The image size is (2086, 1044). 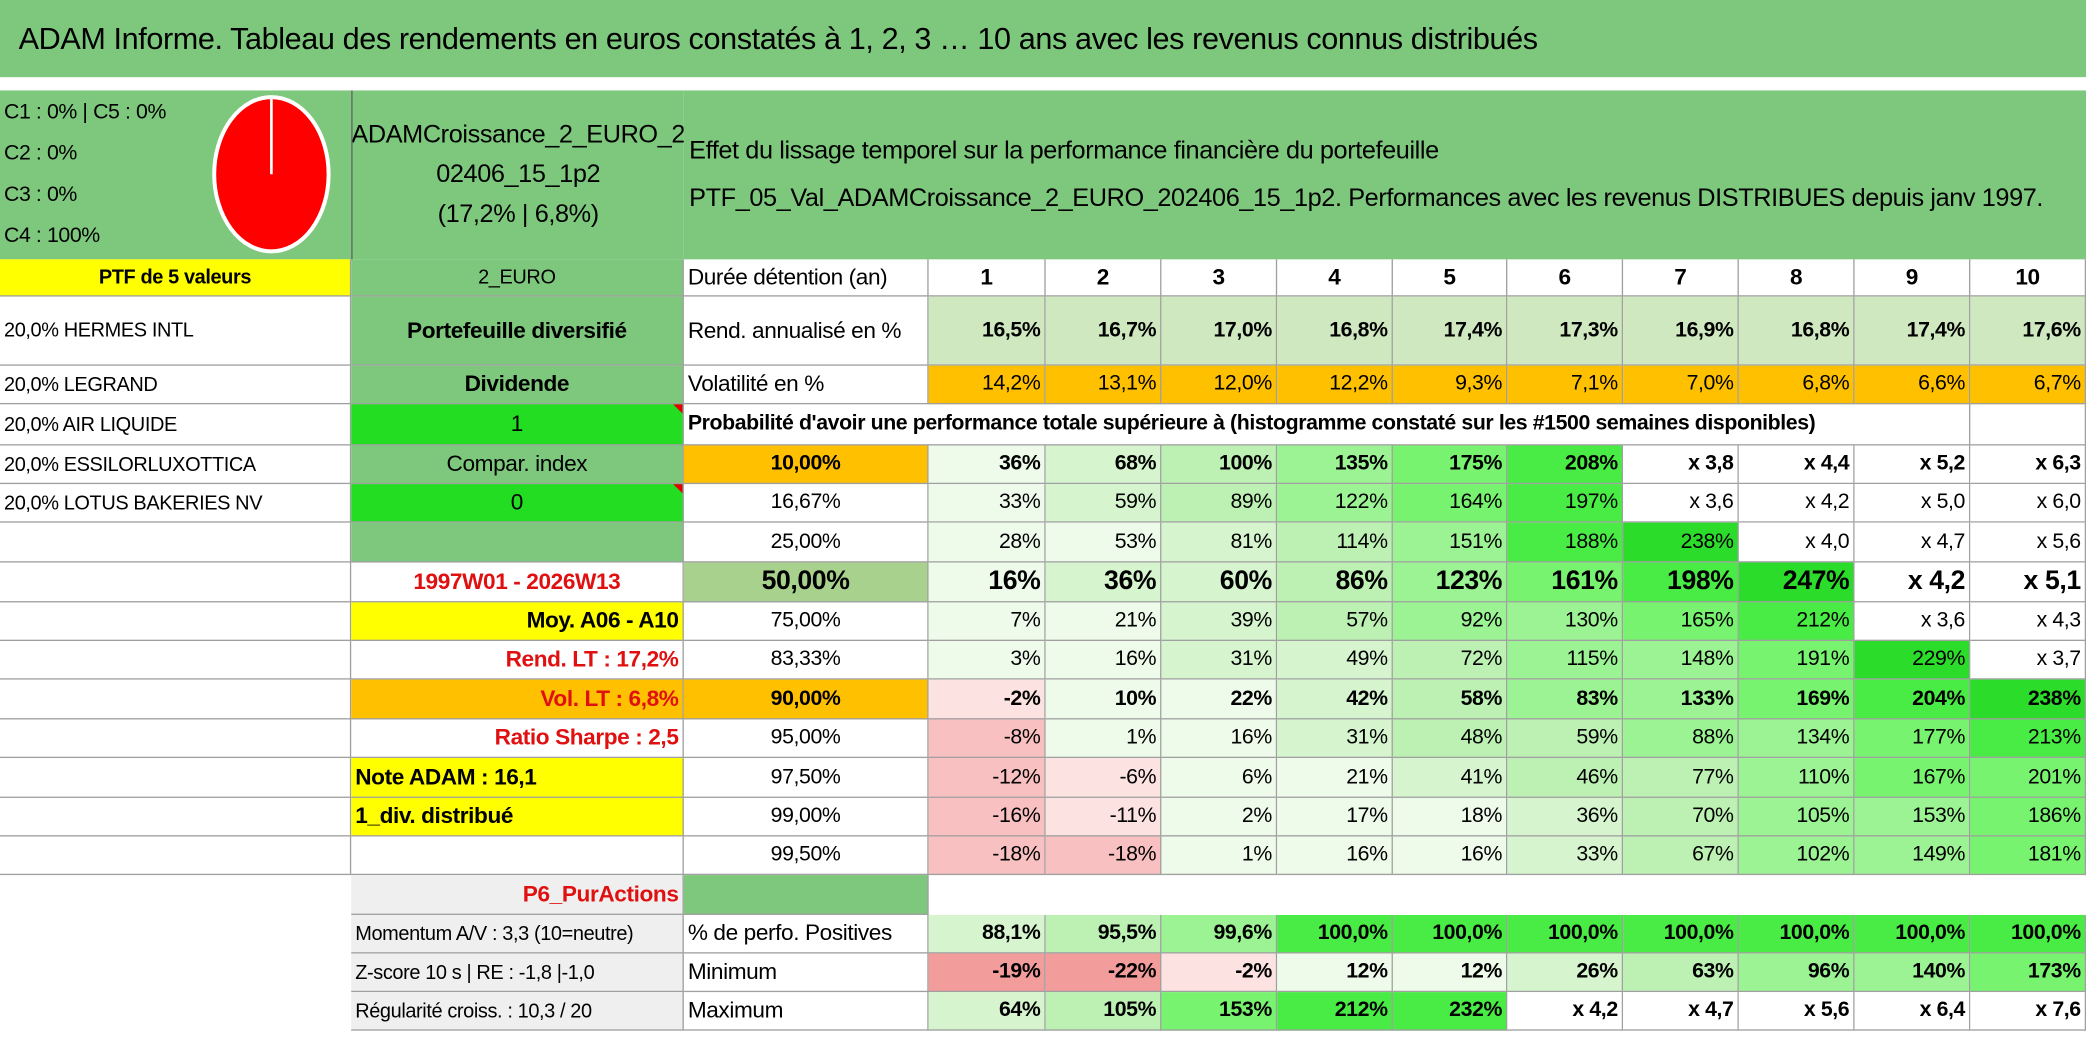 I want to click on probability-cell: 60%, so click(x=1219, y=582).